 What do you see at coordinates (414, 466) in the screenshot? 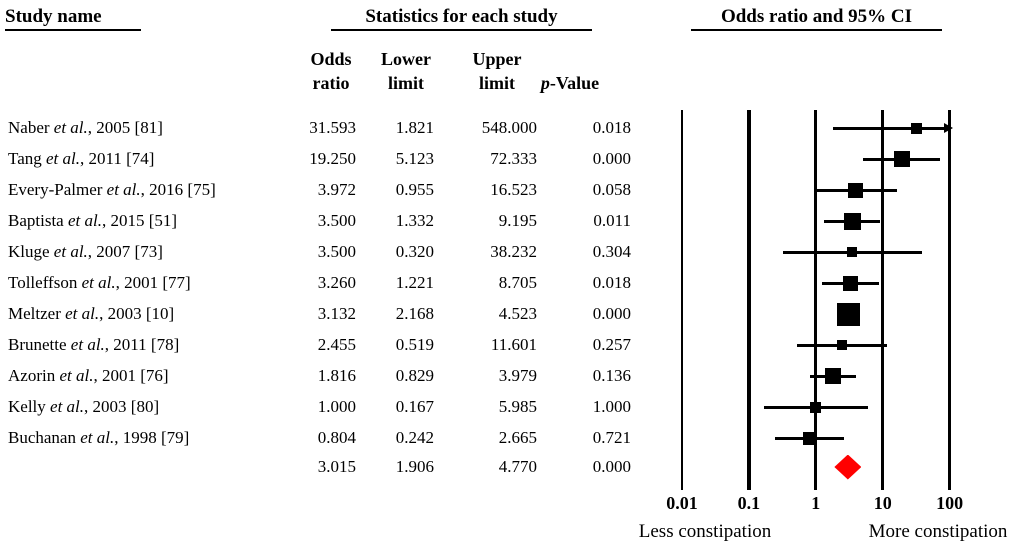
I see `lower-limit-value: 1.906` at bounding box center [414, 466].